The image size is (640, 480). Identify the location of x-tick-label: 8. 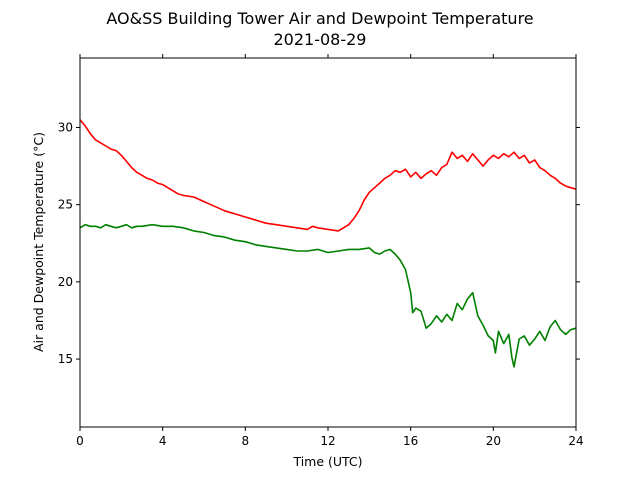
(246, 441).